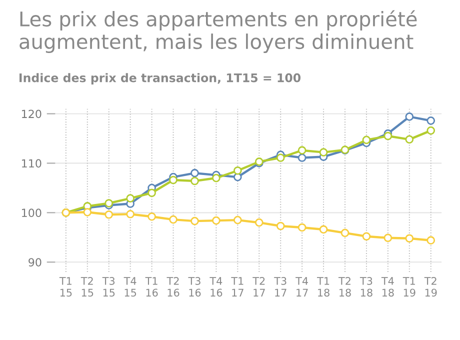 The image size is (460, 340). What do you see at coordinates (130, 287) in the screenshot?
I see `x-tick-label: T4 15` at bounding box center [130, 287].